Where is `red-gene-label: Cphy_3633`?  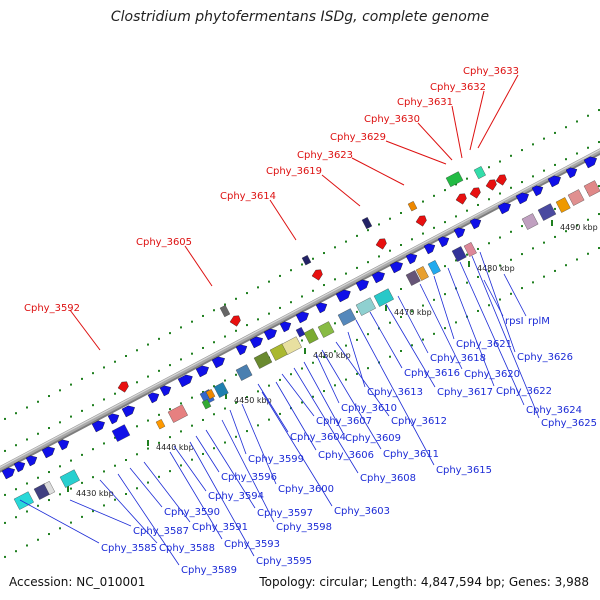
red-gene-label: Cphy_3633 is located at coordinates (491, 71).